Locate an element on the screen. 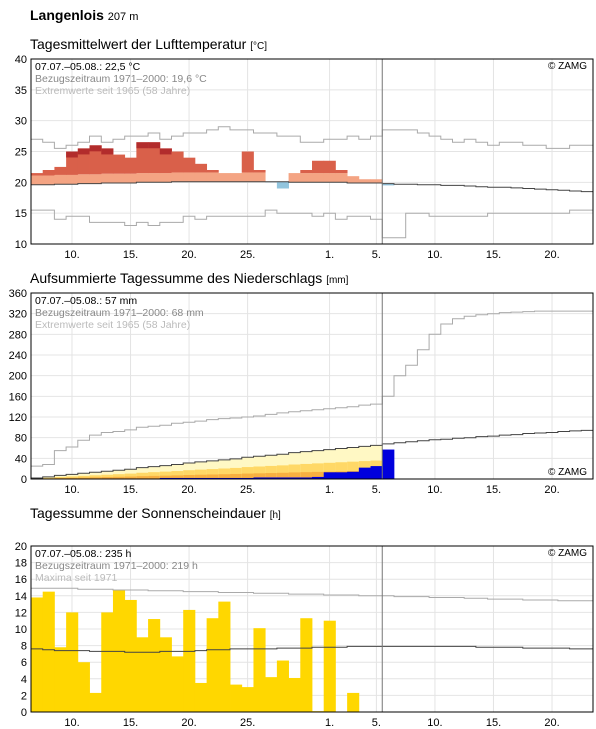  y-tick-label: 8 is located at coordinates (24, 647).